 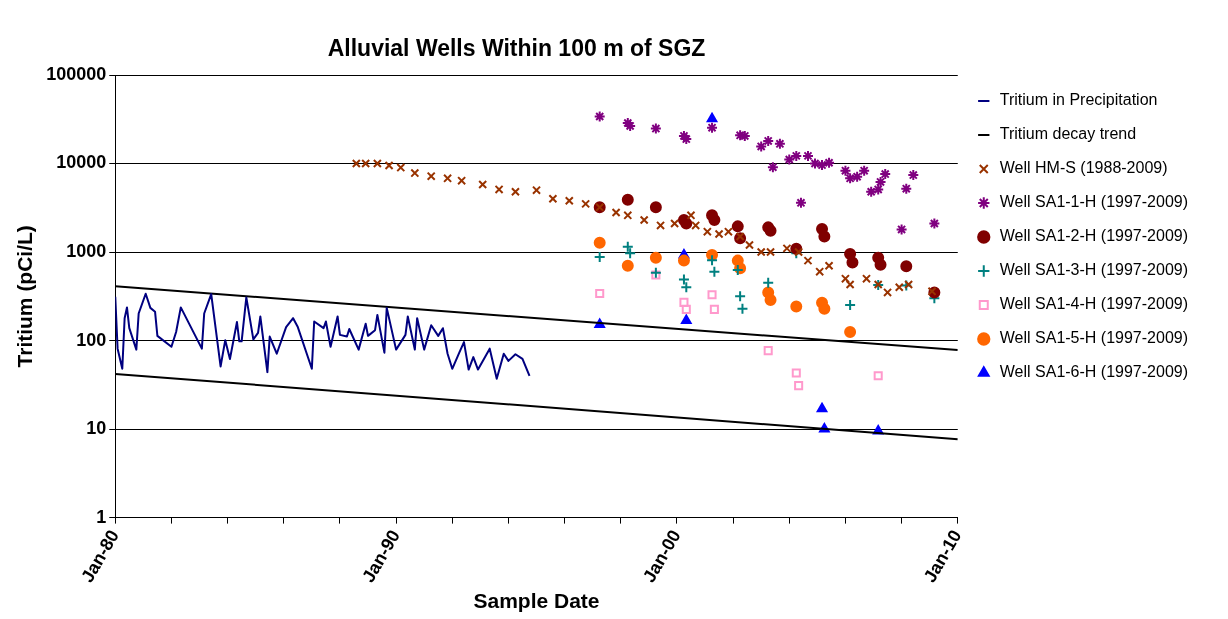 What do you see at coordinates (1093, 202) in the screenshot?
I see `legend-label: Well SA1-1-H (1997-2009)` at bounding box center [1093, 202].